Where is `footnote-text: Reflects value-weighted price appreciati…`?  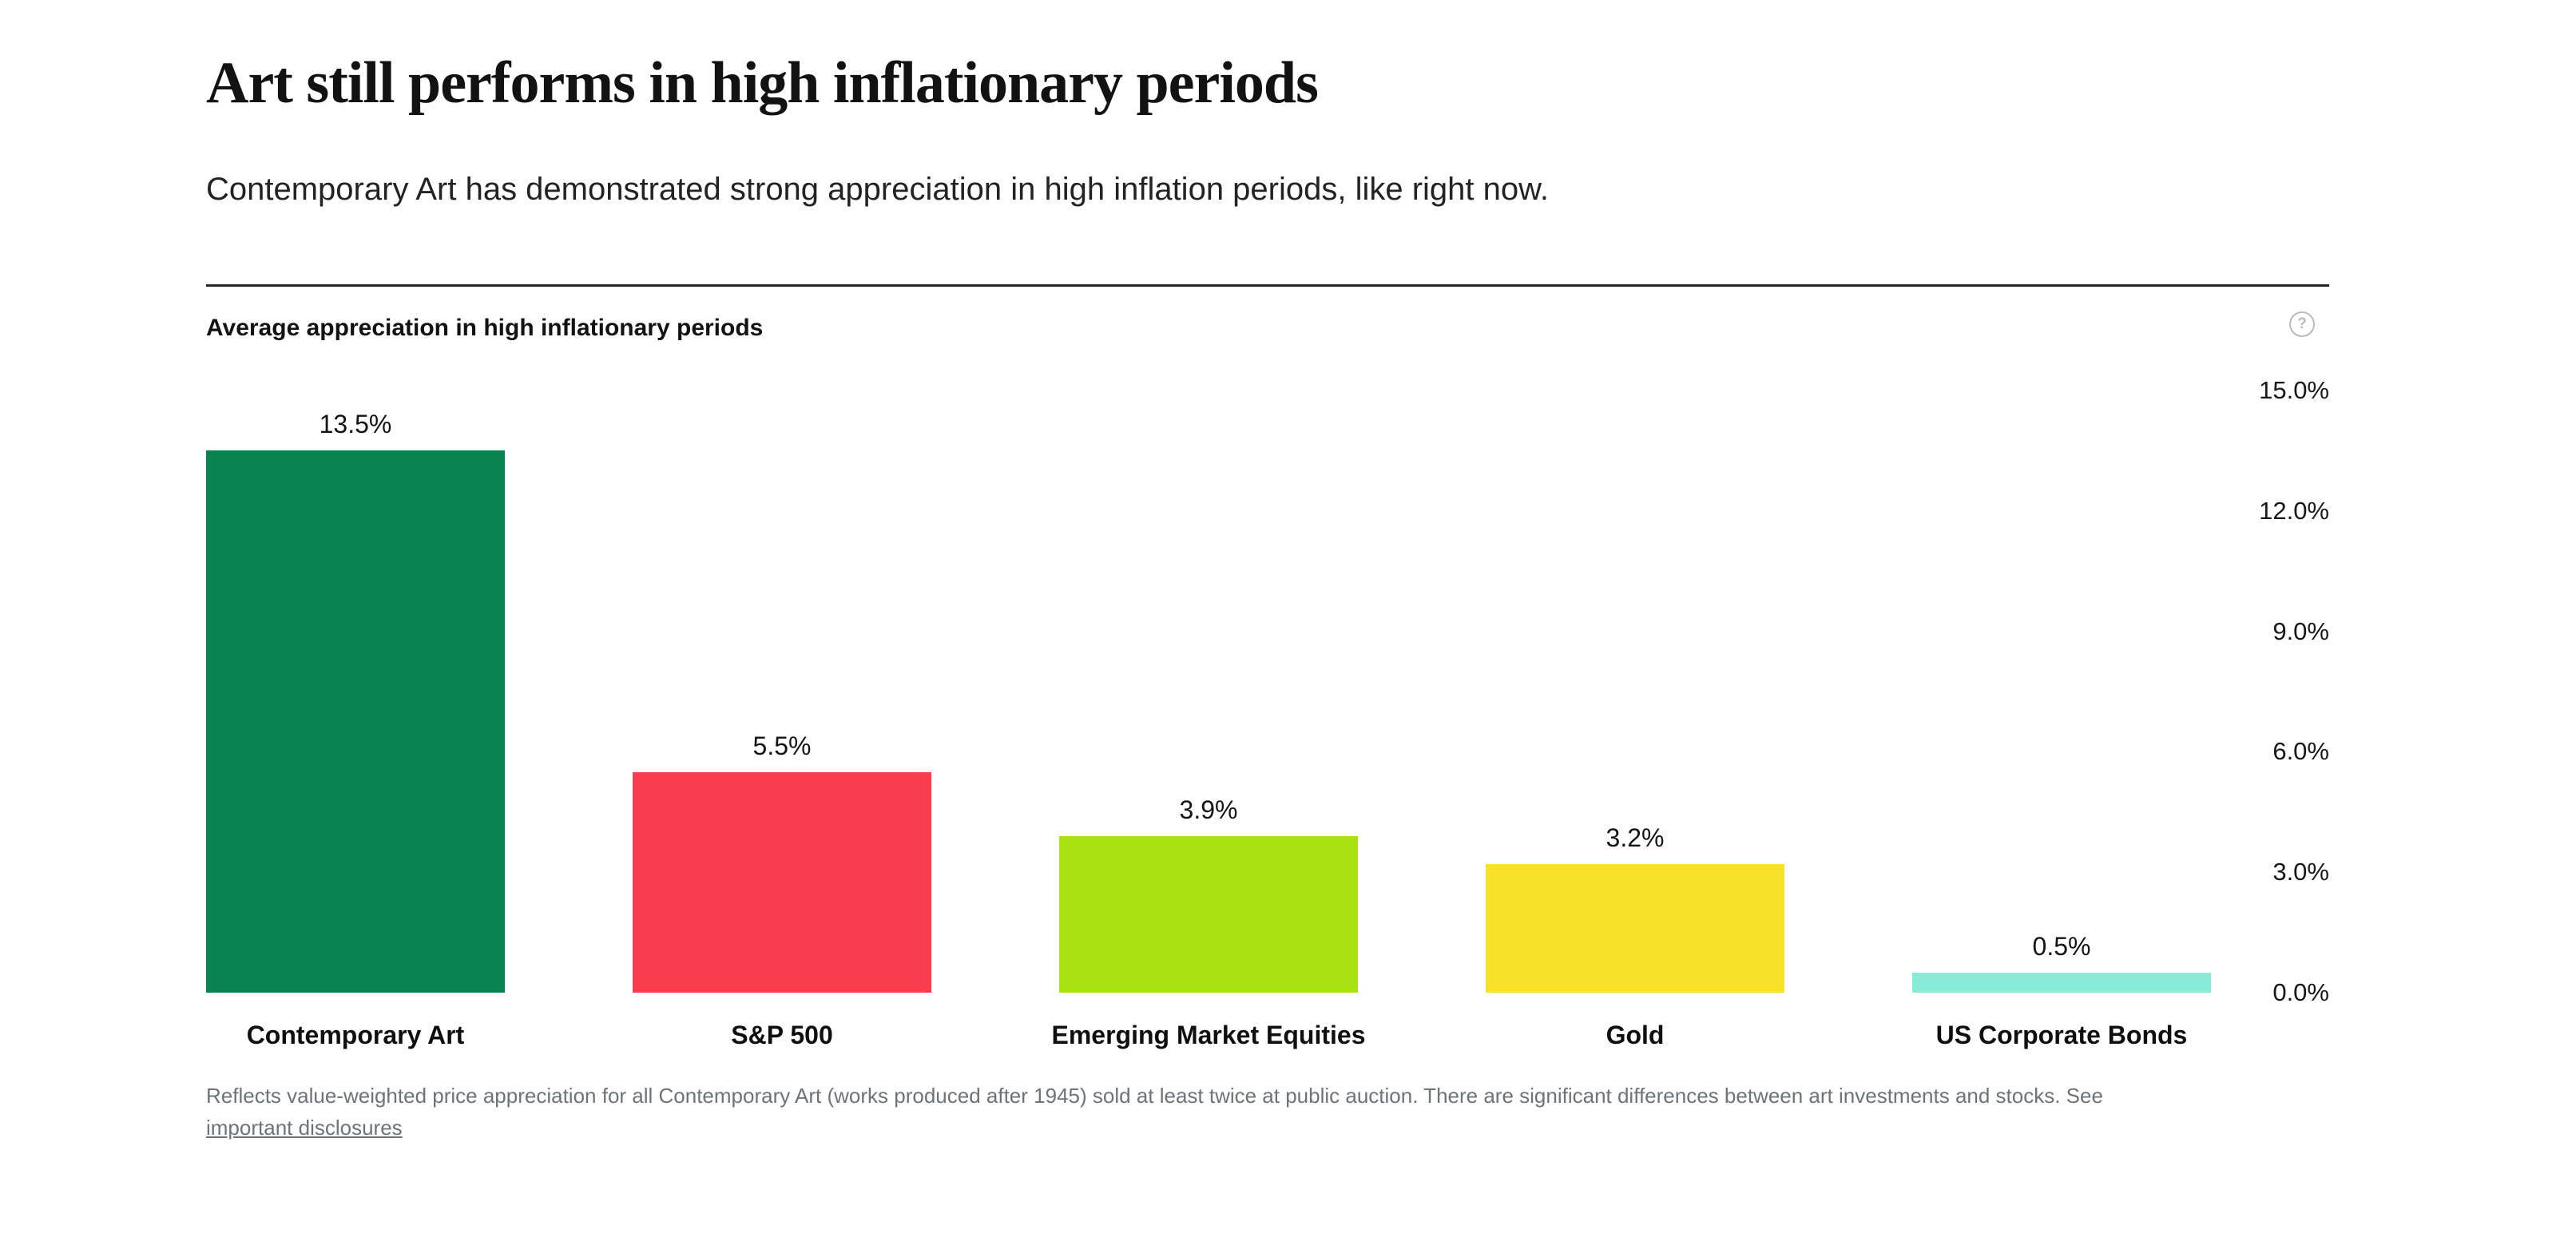
footnote-text: Reflects value-weighted price appreciati… is located at coordinates (1154, 1096).